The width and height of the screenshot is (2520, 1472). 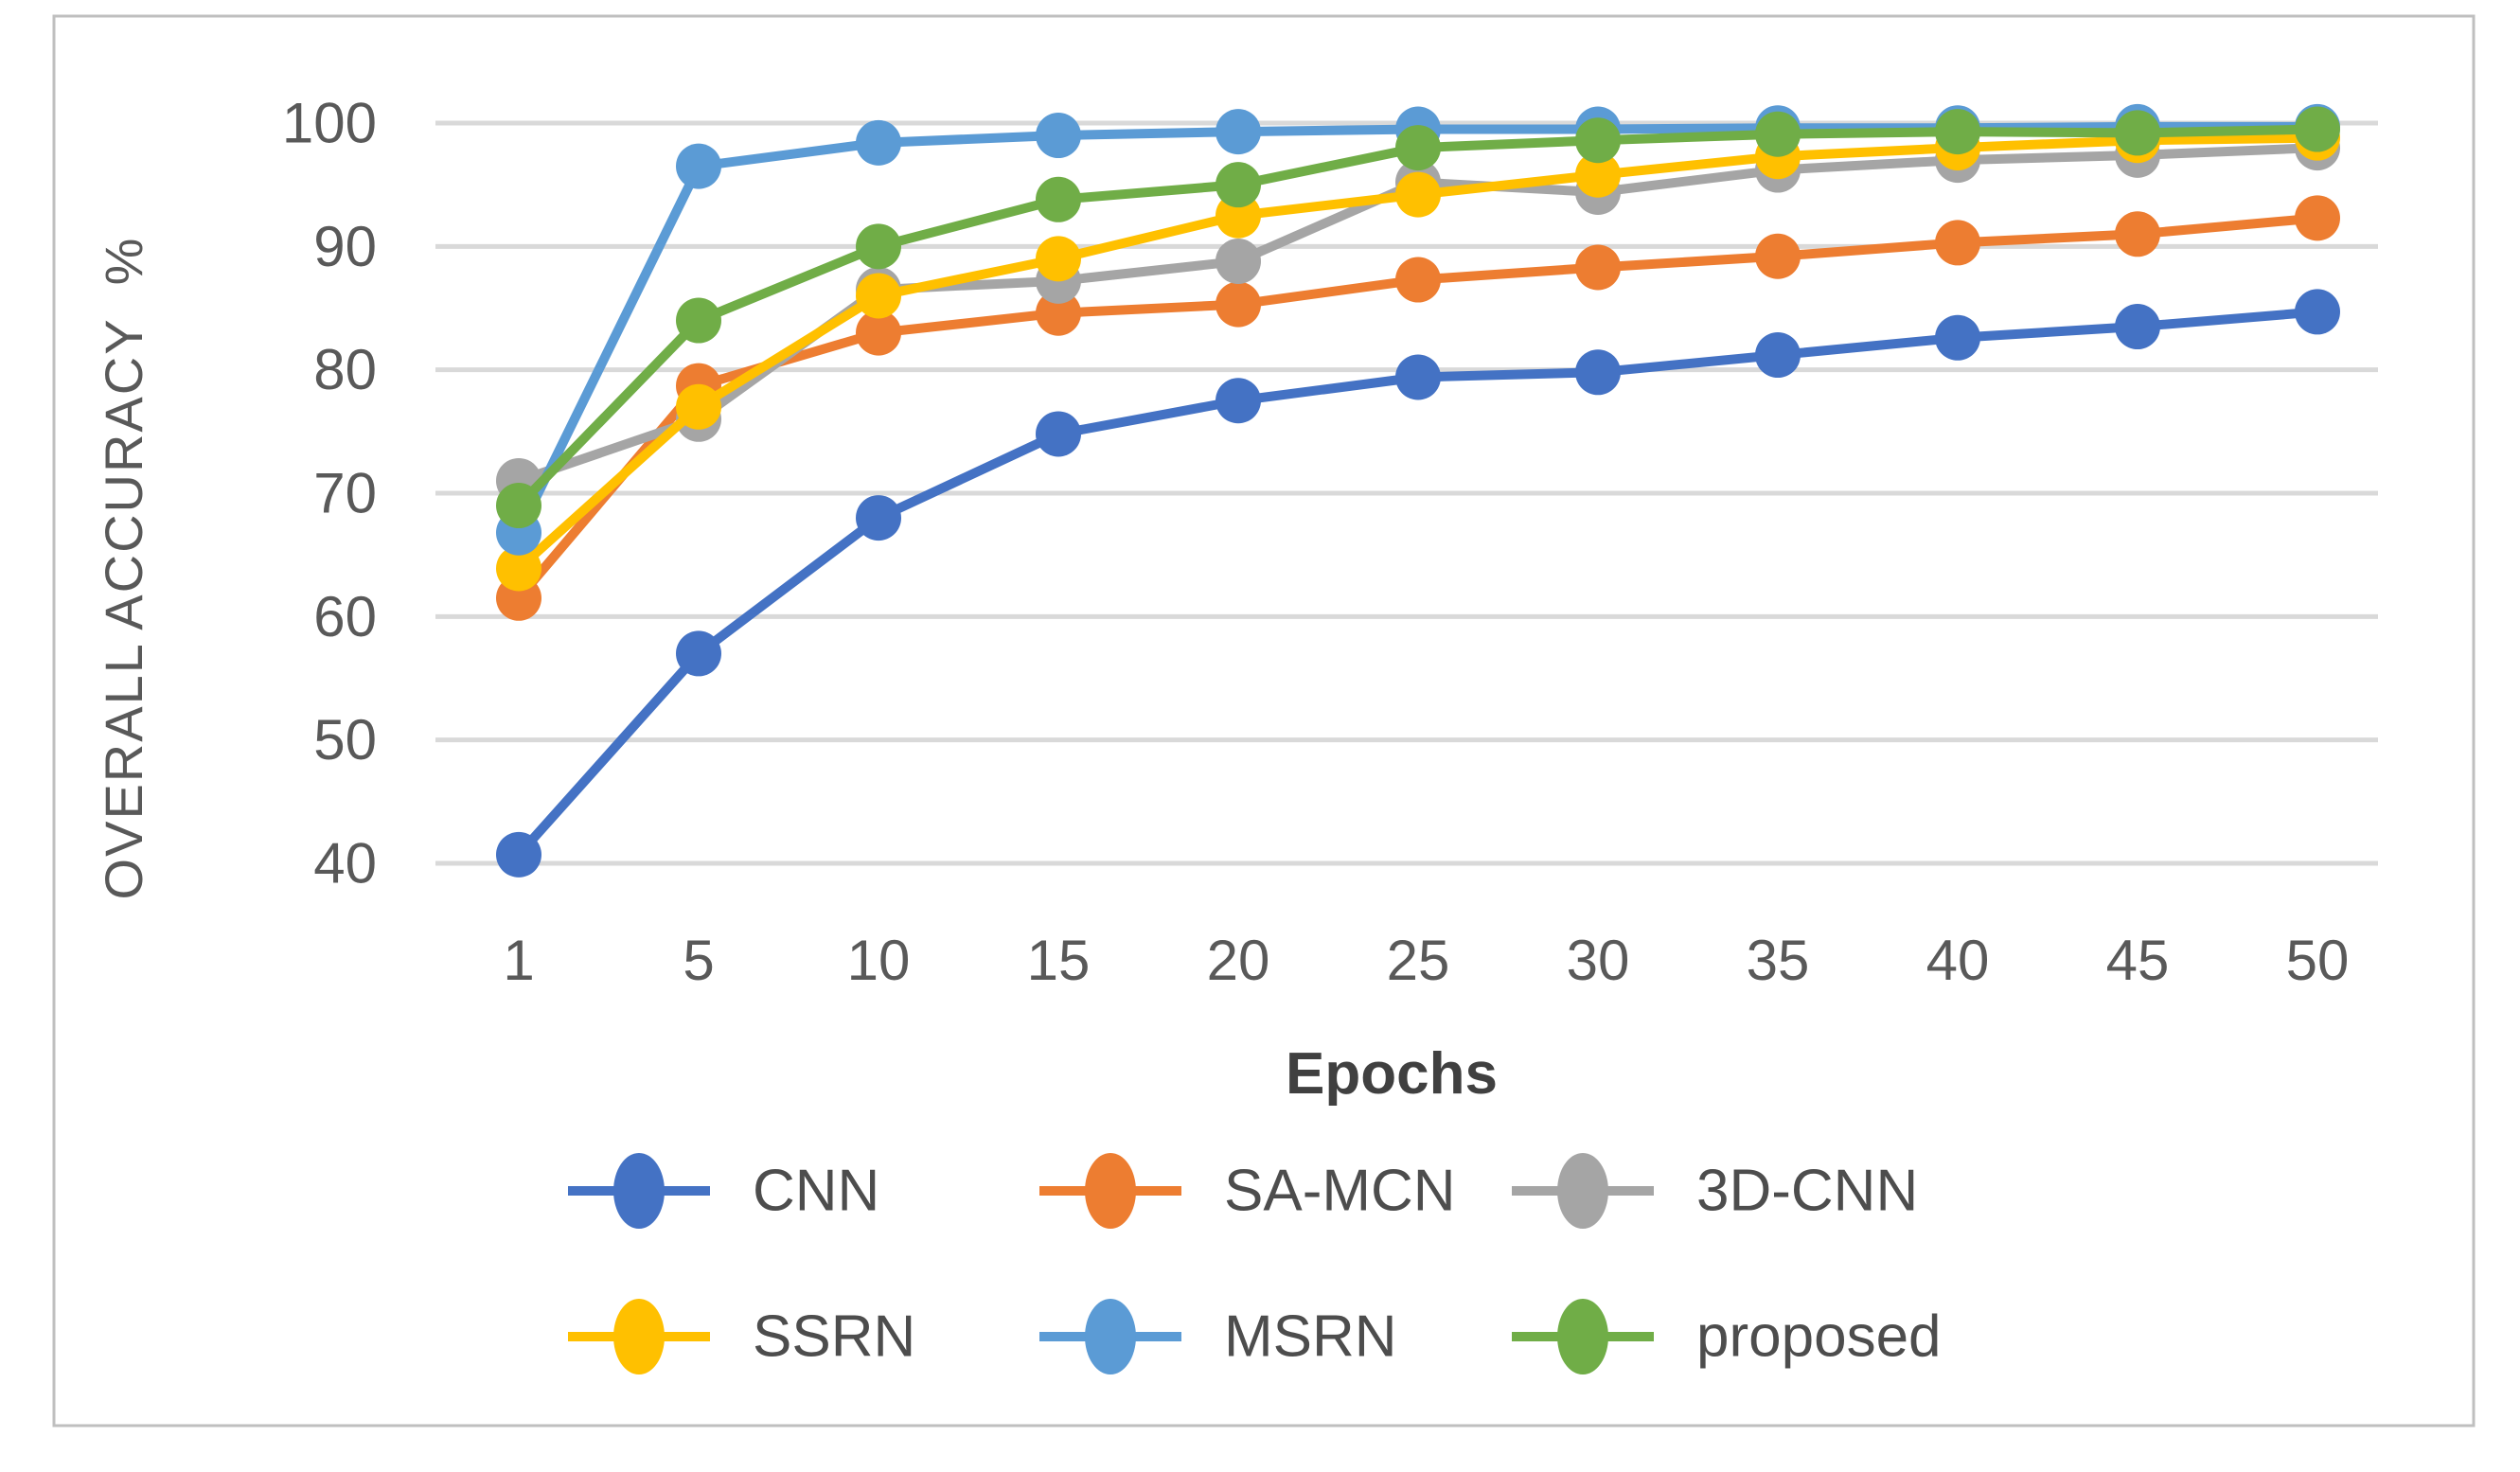 I want to click on legend-marker-msrn, so click(x=1110, y=1336).